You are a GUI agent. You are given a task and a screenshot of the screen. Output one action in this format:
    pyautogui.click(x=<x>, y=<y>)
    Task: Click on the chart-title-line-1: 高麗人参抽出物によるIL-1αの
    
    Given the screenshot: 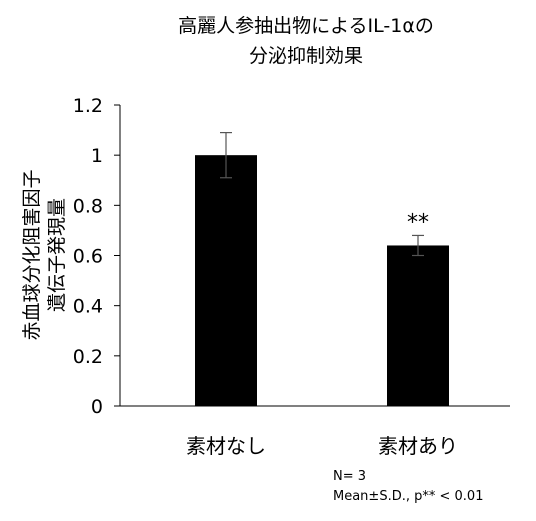 What is the action you would take?
    pyautogui.click(x=306, y=26)
    